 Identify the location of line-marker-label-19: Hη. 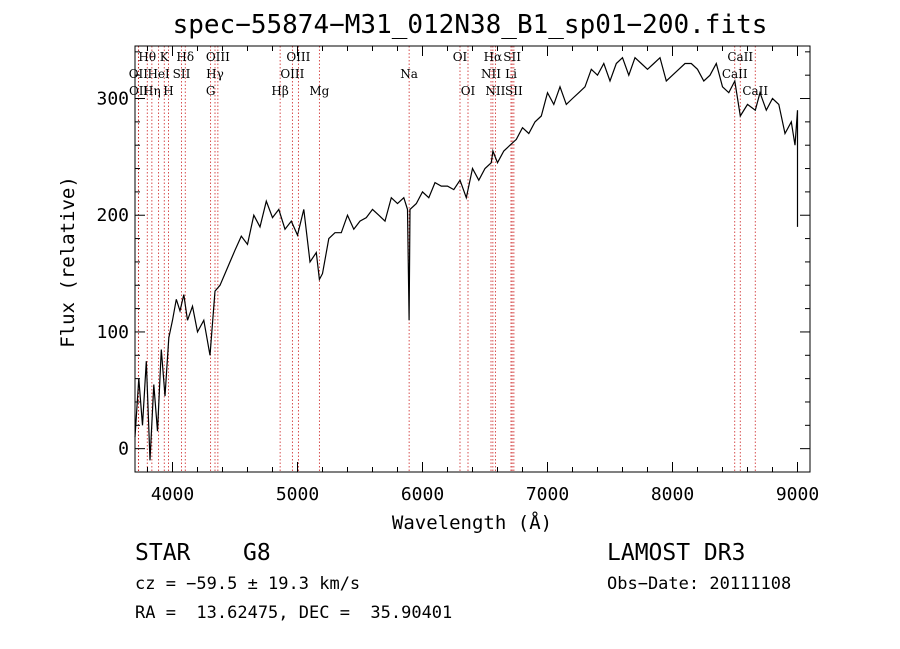
(152, 91).